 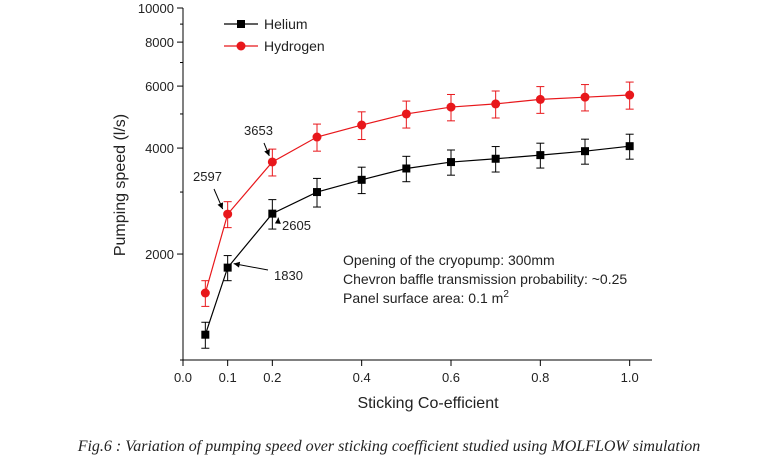 What do you see at coordinates (428, 403) in the screenshot?
I see `x-axis-label: Sticking Co-efficient` at bounding box center [428, 403].